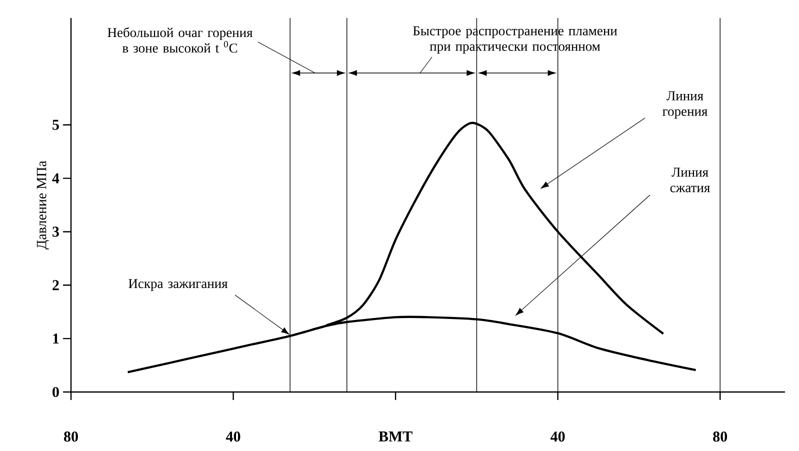 Image resolution: width=799 pixels, height=451 pixels. What do you see at coordinates (55, 392) in the screenshot?
I see `y-tick-label: 0` at bounding box center [55, 392].